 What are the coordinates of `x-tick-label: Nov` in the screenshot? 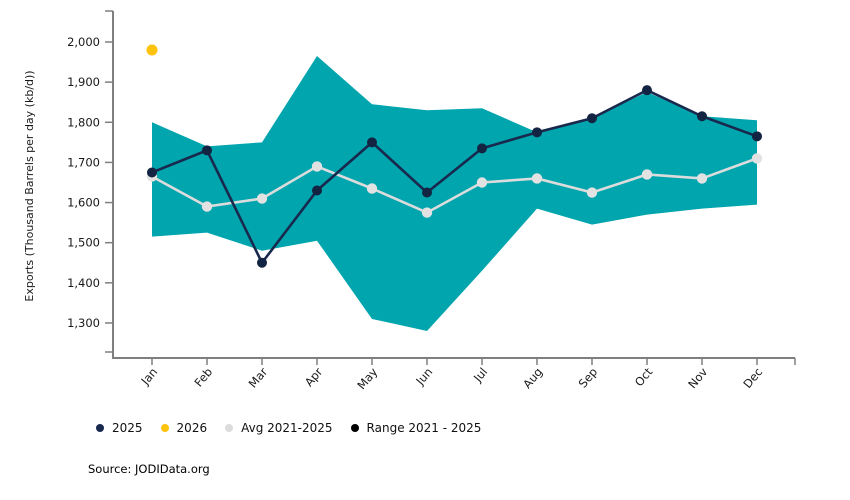 It's located at (697, 378).